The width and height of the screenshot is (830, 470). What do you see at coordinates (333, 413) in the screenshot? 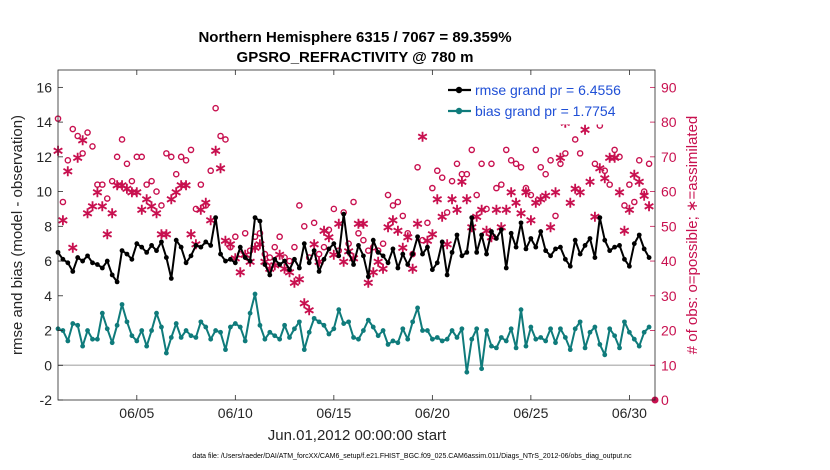
I see `x-tick-label: 06/15` at bounding box center [333, 413].